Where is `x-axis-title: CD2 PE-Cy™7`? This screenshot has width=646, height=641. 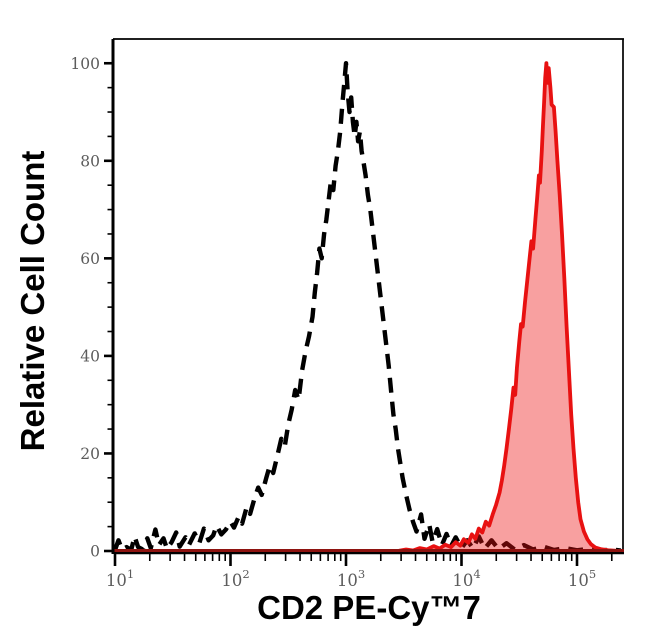
x-axis-title: CD2 PE-Cy™7 is located at coordinates (369, 607).